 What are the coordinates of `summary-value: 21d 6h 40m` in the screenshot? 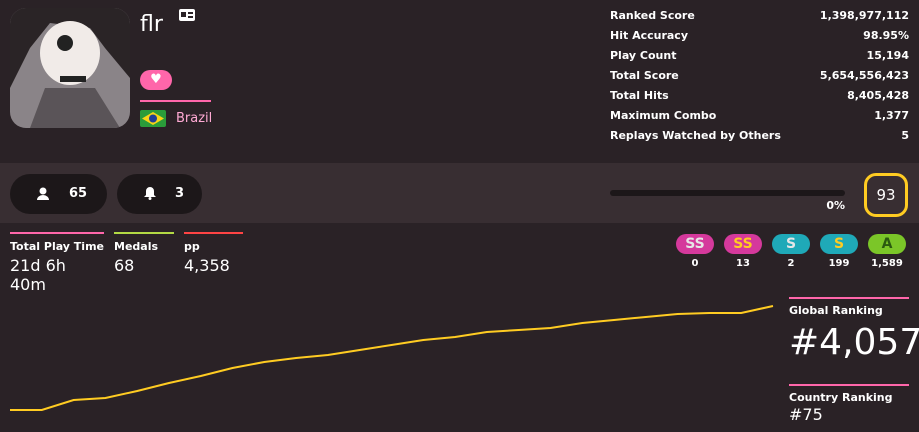 It's located at (38, 275).